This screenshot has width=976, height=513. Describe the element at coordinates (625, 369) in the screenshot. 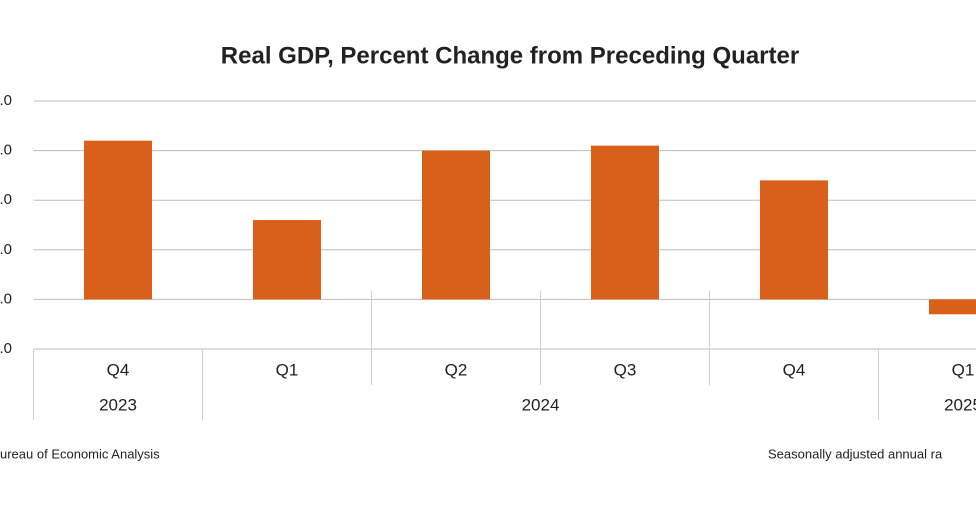

I see `x-tick-label: Q3` at that location.